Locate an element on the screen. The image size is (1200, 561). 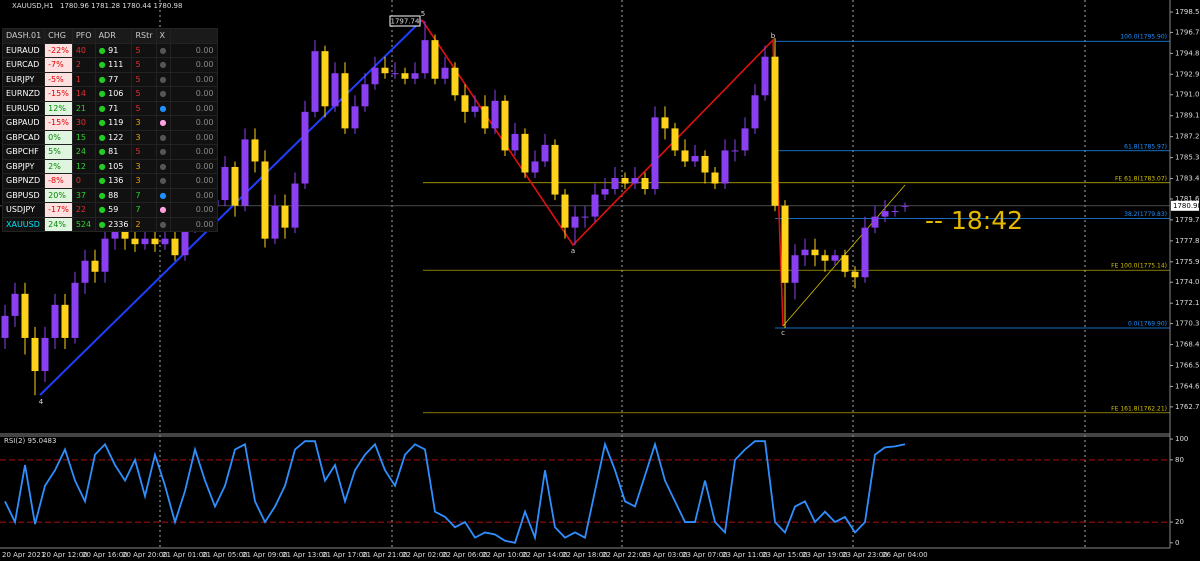
x-tick-label: 20 Apr 20:00 is located at coordinates (145, 555).